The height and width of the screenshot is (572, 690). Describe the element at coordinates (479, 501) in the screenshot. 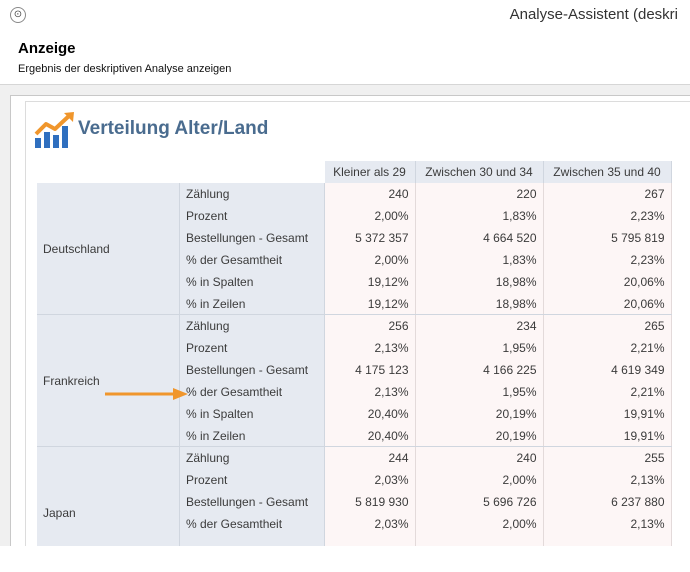

I see `table-cell: 5 696 726` at that location.